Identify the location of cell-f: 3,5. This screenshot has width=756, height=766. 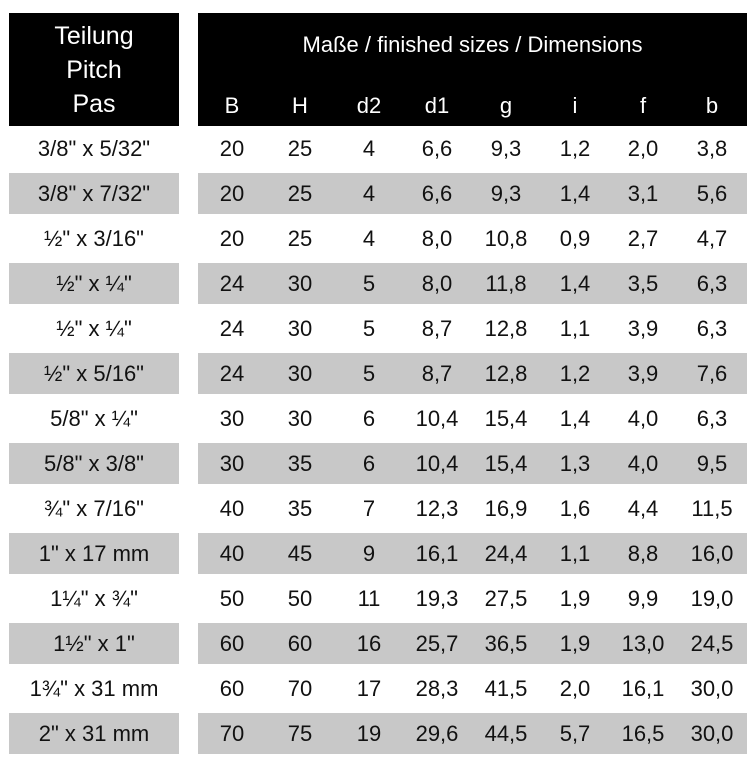
(643, 283).